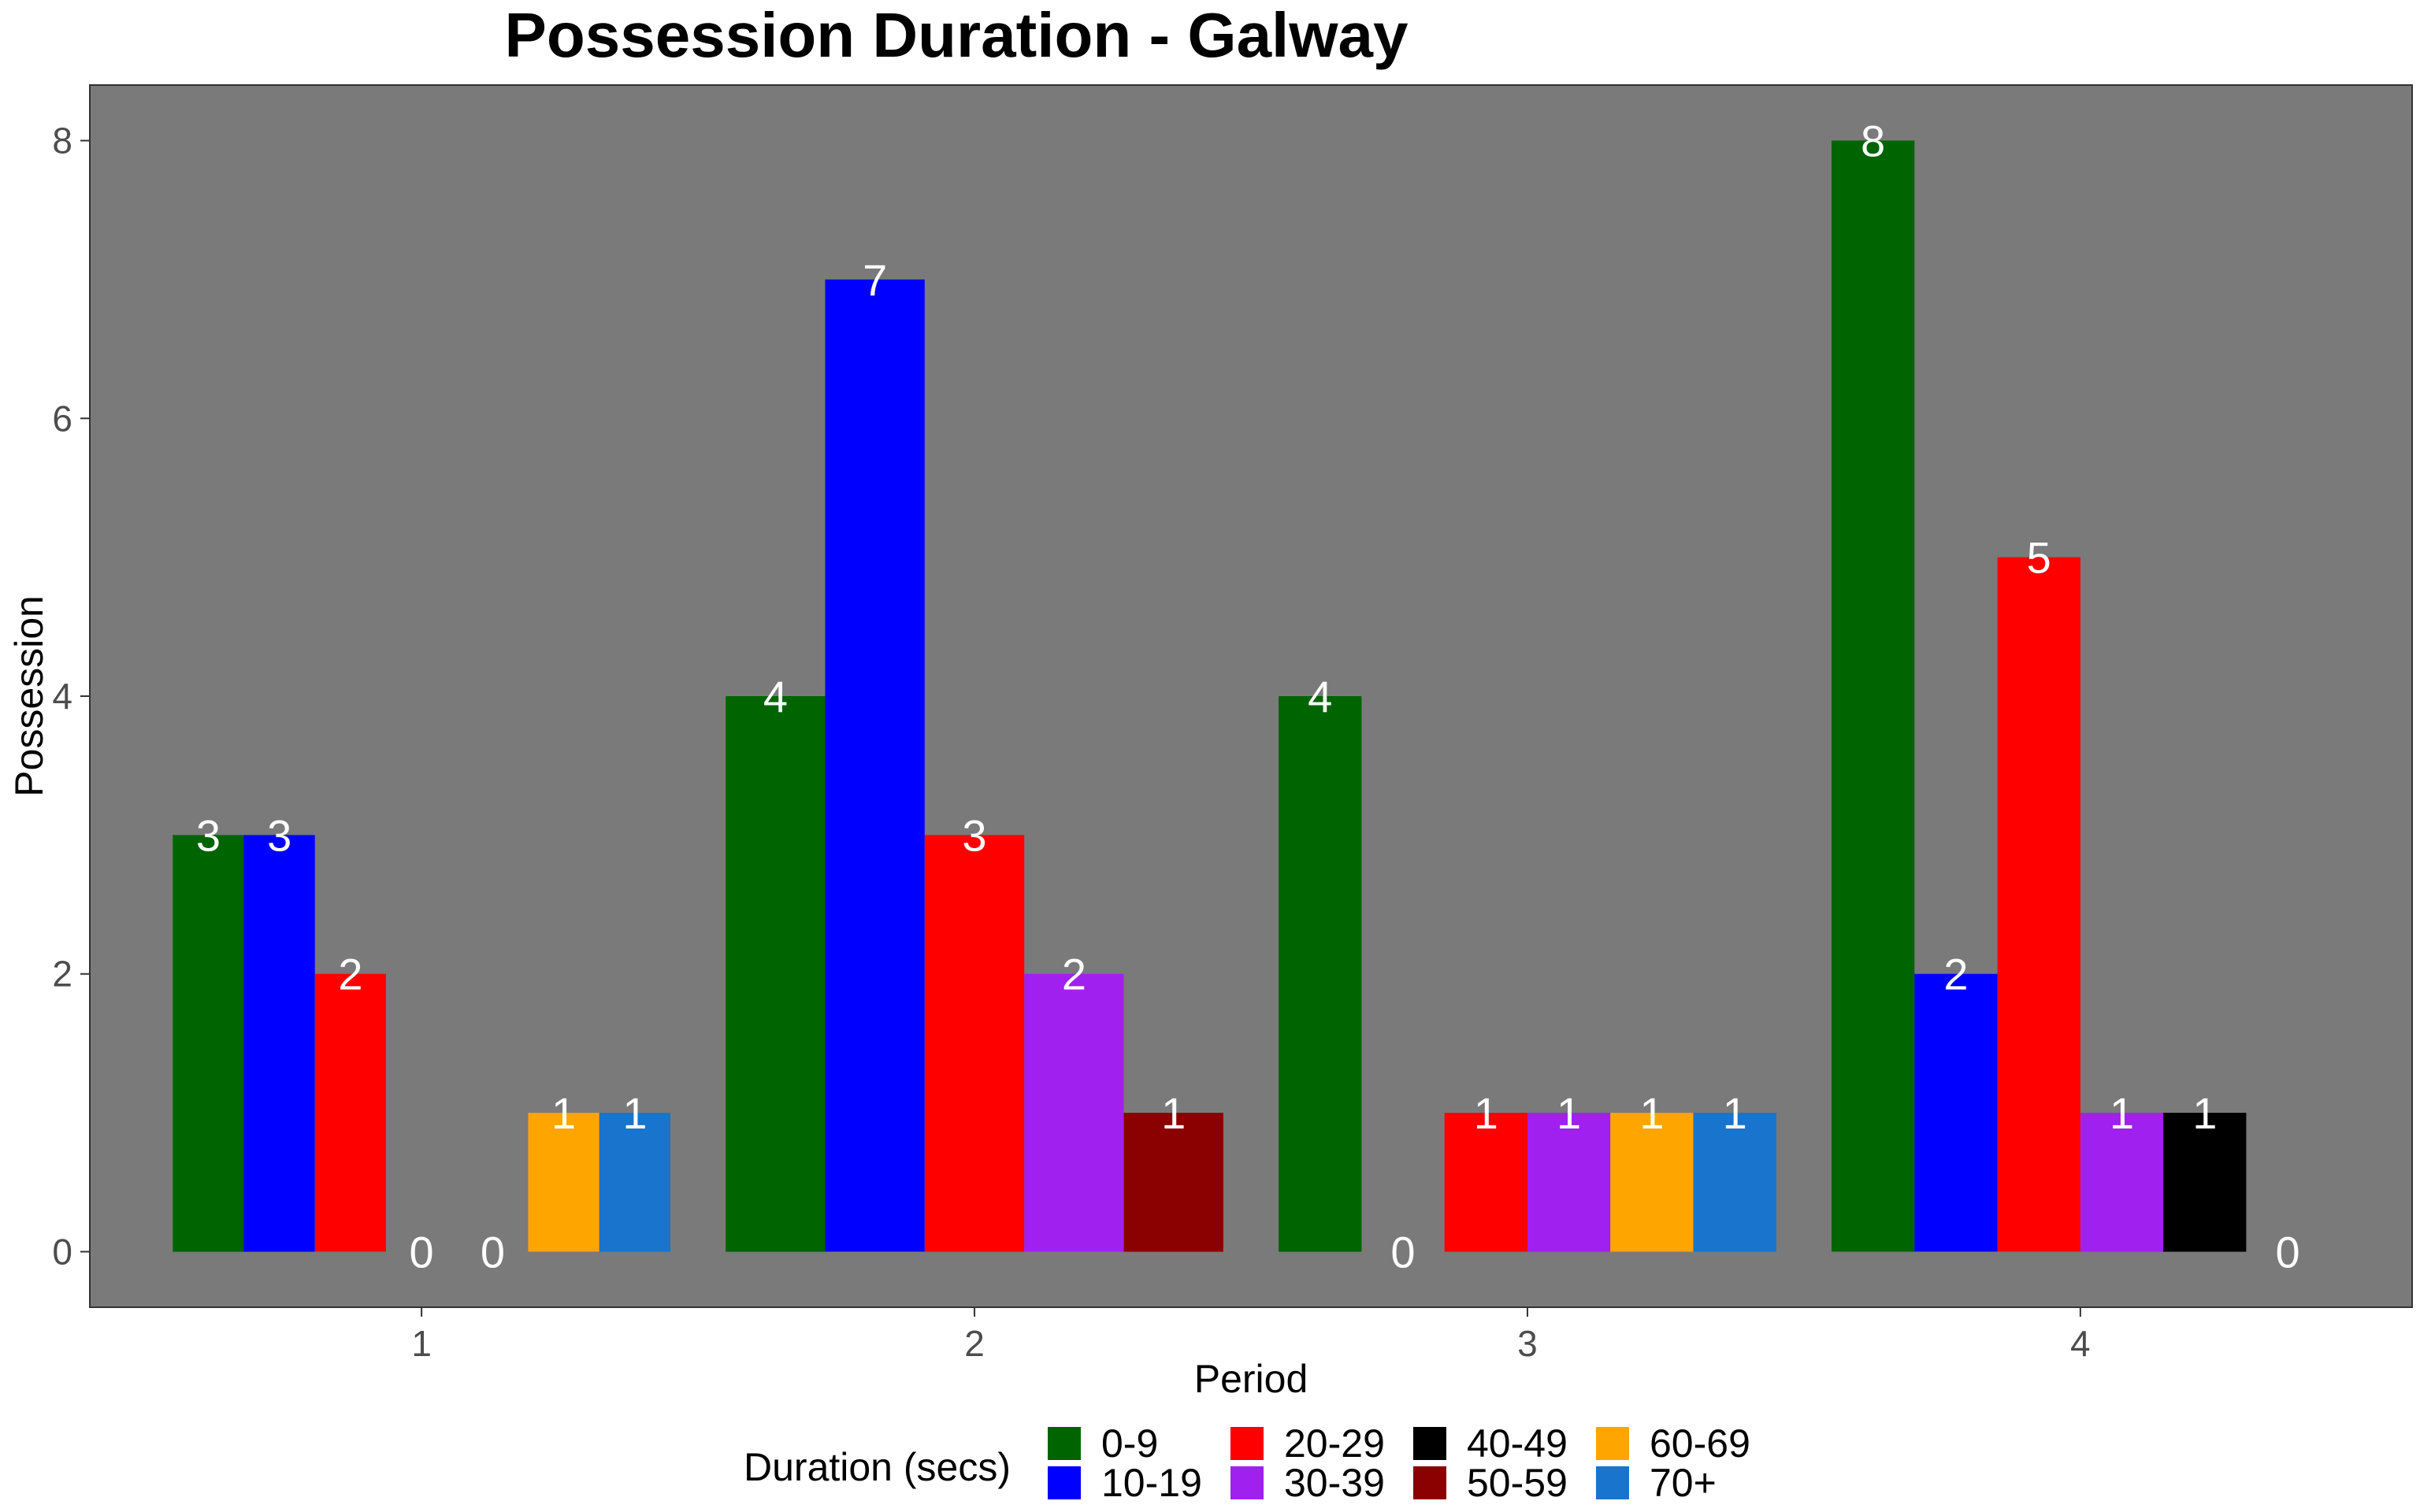 The height and width of the screenshot is (1512, 2420). I want to click on y-tick-label: 4, so click(62, 696).